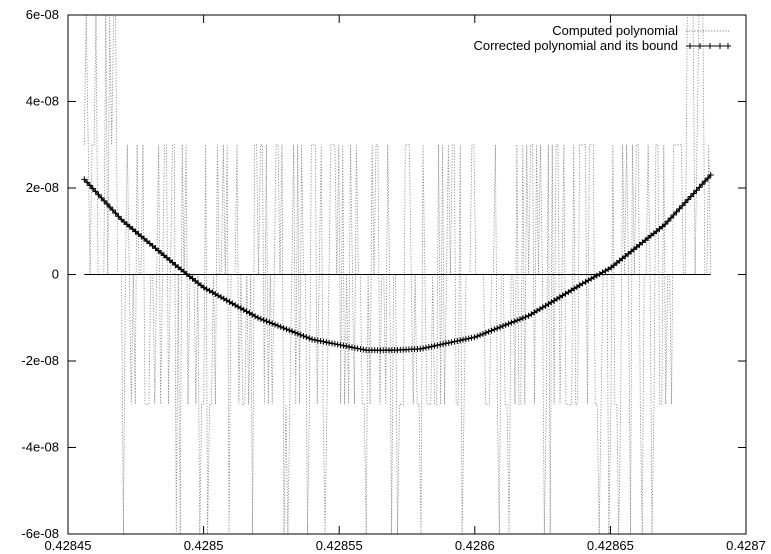  I want to click on x-tick-label: 0.42845, so click(68, 545).